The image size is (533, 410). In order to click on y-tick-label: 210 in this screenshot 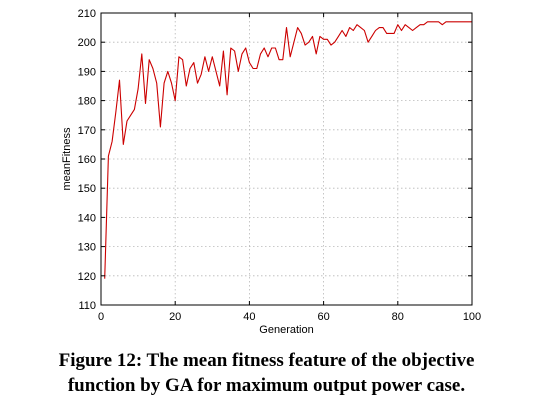, I will do `click(87, 14)`.